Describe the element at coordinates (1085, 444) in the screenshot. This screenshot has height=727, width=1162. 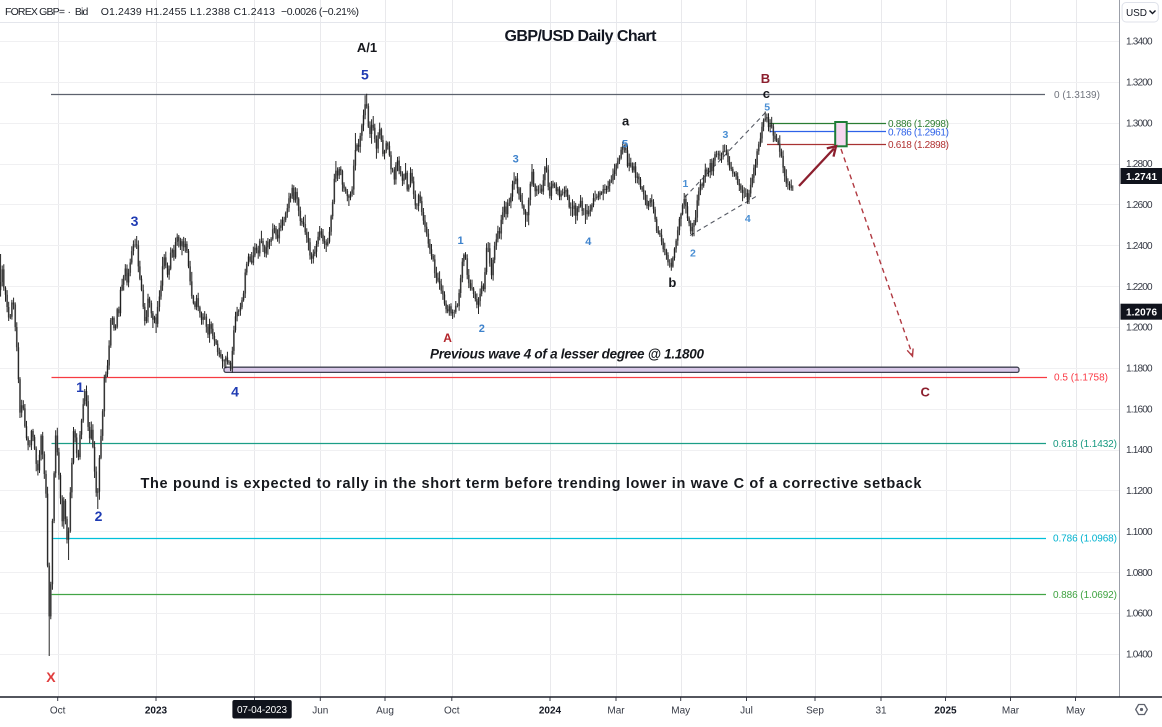
I see `svg-text: 0.618 (1.1432)` at that location.